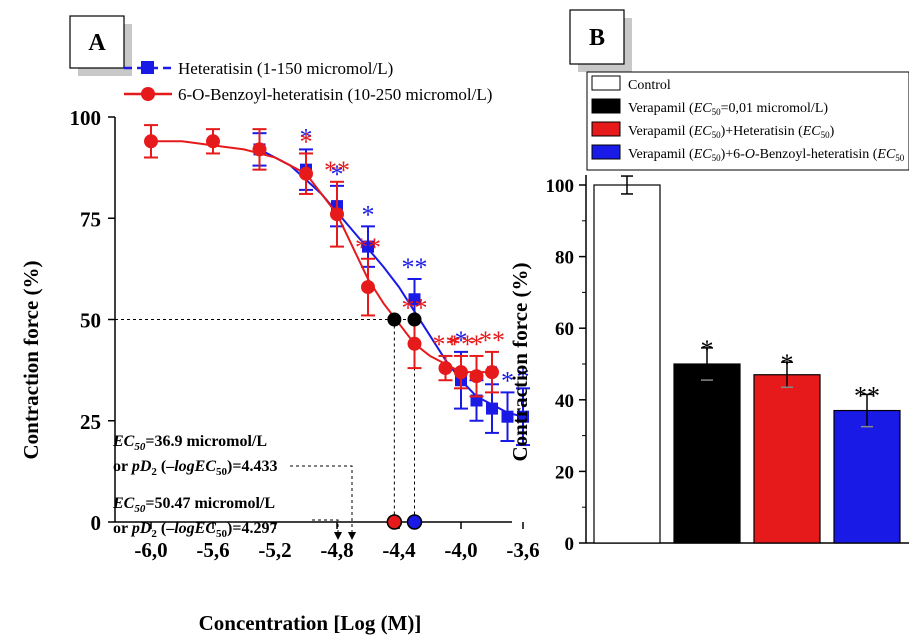  I want to click on panel-b-y-ticks: 0 20 40 60 80 100, so click(566, 365).